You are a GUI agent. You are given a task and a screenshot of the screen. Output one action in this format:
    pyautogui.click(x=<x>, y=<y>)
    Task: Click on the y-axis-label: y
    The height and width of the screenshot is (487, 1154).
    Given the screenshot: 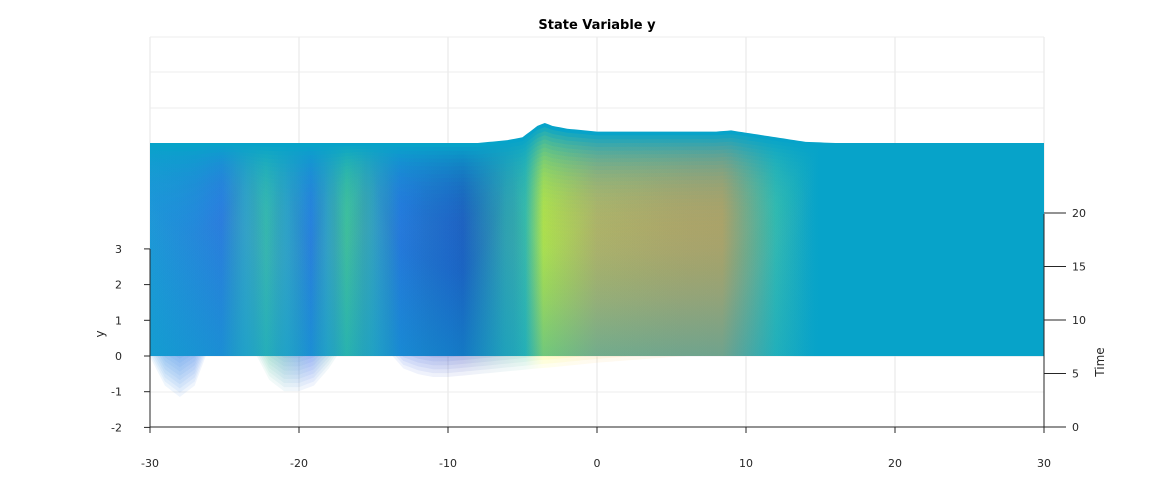 What is the action you would take?
    pyautogui.click(x=100, y=333)
    